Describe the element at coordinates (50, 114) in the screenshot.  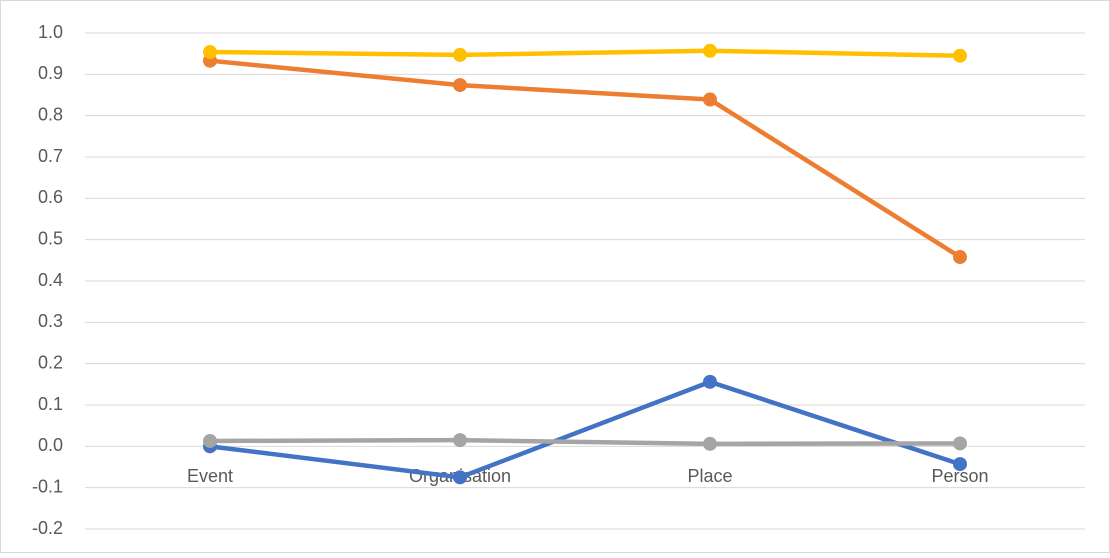
I see `y-tick-label: 0.8` at that location.